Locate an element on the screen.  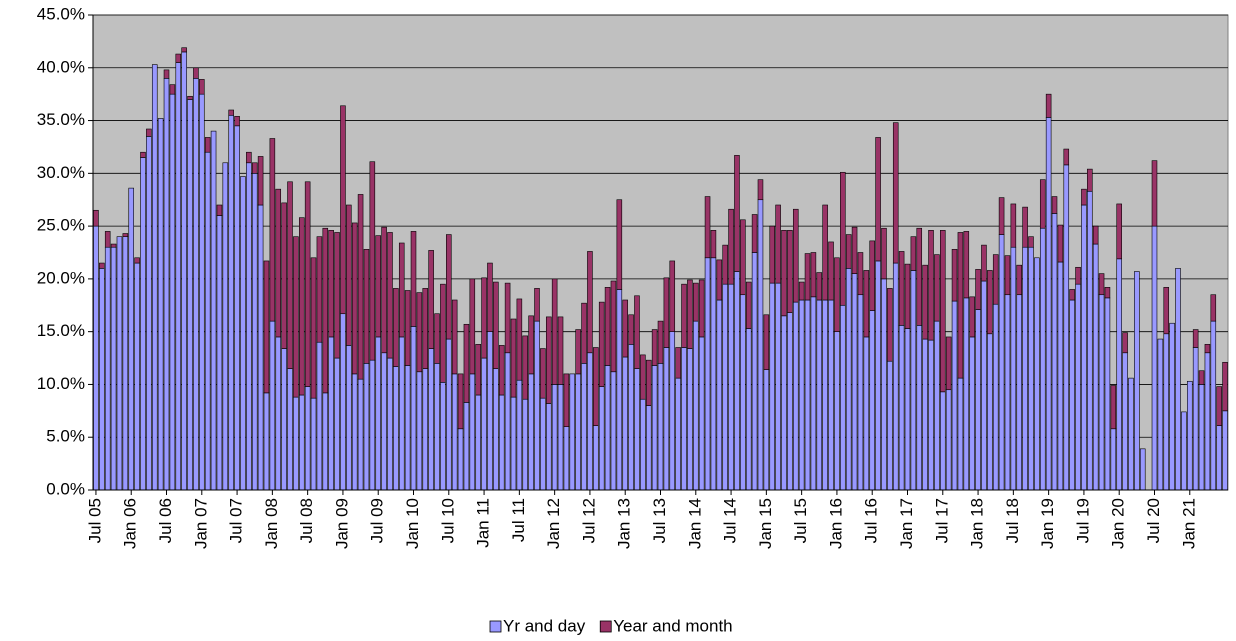
x-tick-label: Jul 12 is located at coordinates (588, 520).